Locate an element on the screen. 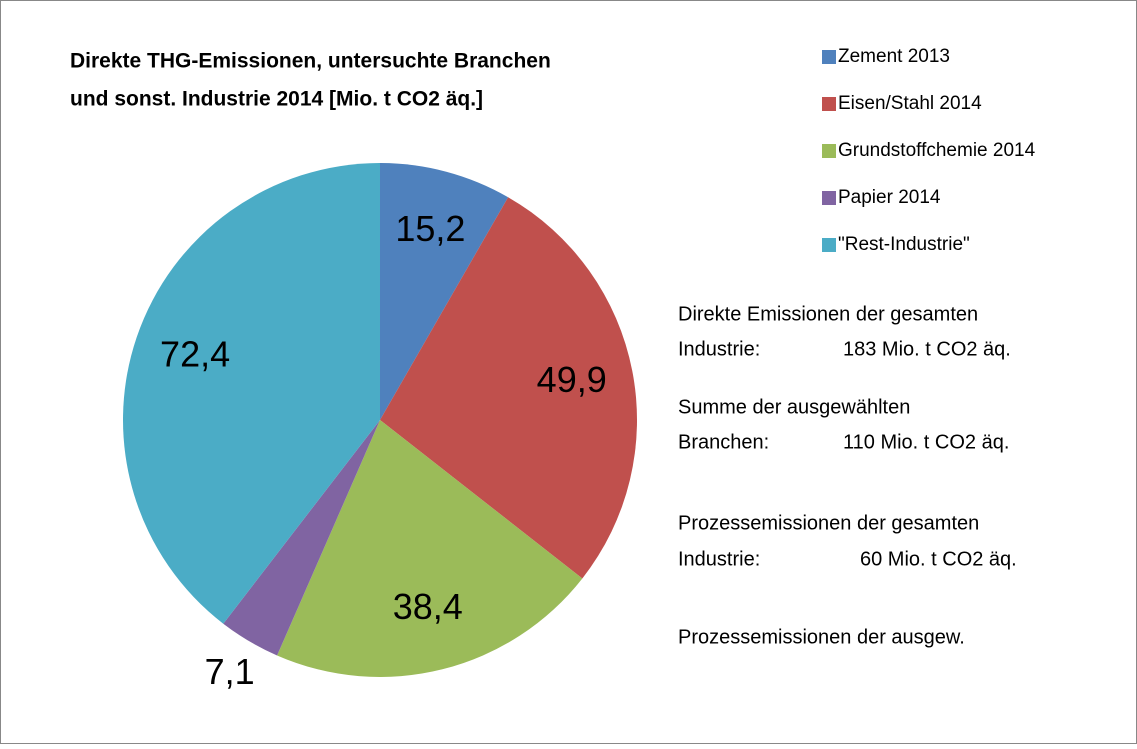 The height and width of the screenshot is (749, 1137). annotation: Direkte Emissionen der gesamten is located at coordinates (828, 314).